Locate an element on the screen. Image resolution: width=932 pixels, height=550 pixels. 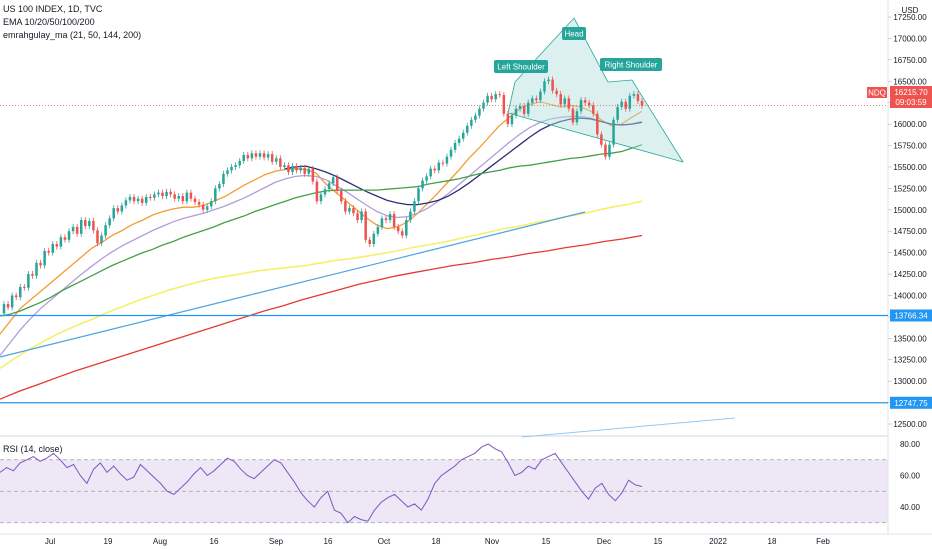
legend-ma: emrahgulay_ma (21, 50, 144, 200) is located at coordinates (72, 35).